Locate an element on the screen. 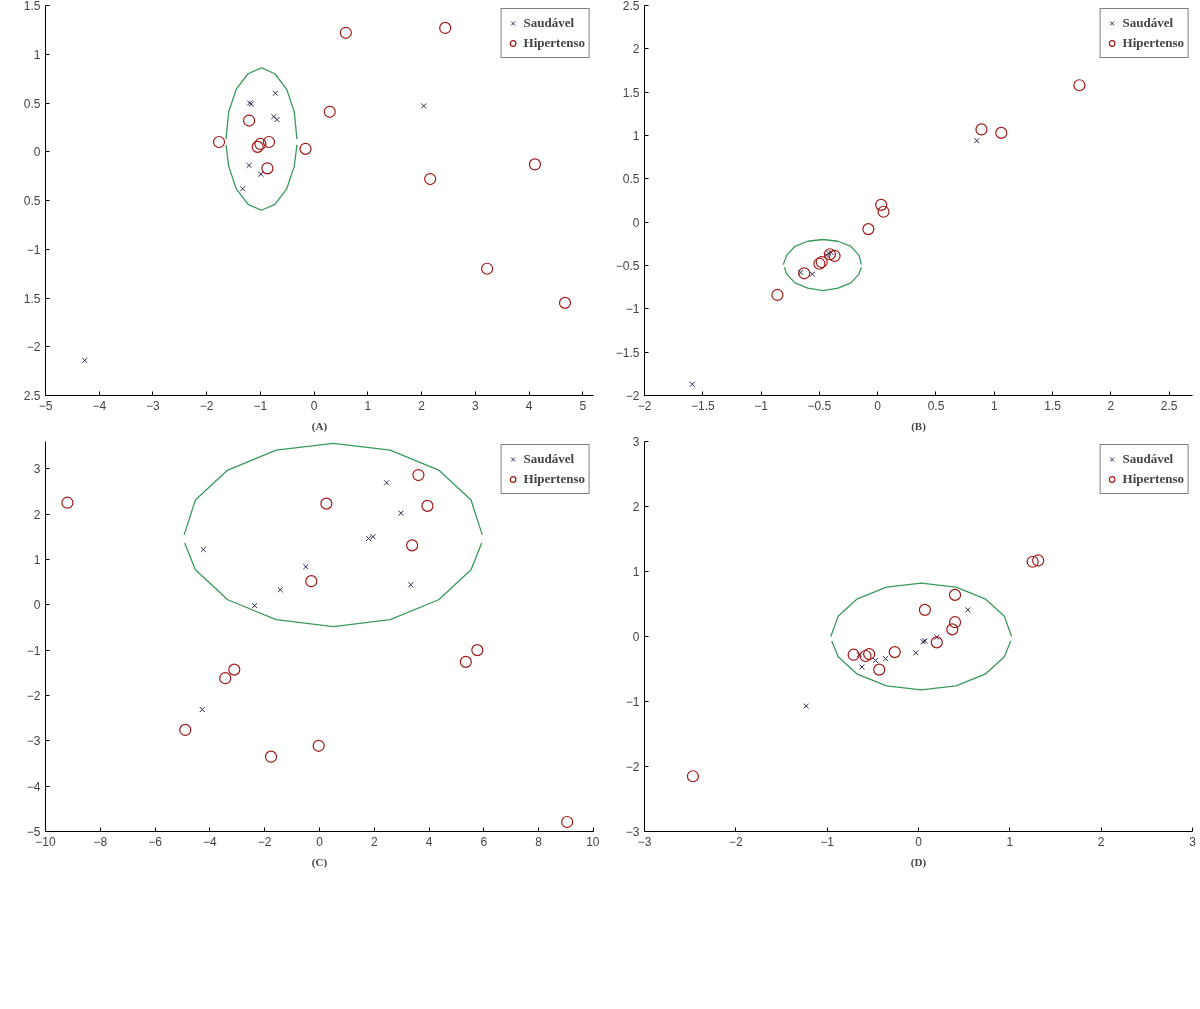 The height and width of the screenshot is (1009, 1200). x-tick-label: 8 is located at coordinates (539, 841).